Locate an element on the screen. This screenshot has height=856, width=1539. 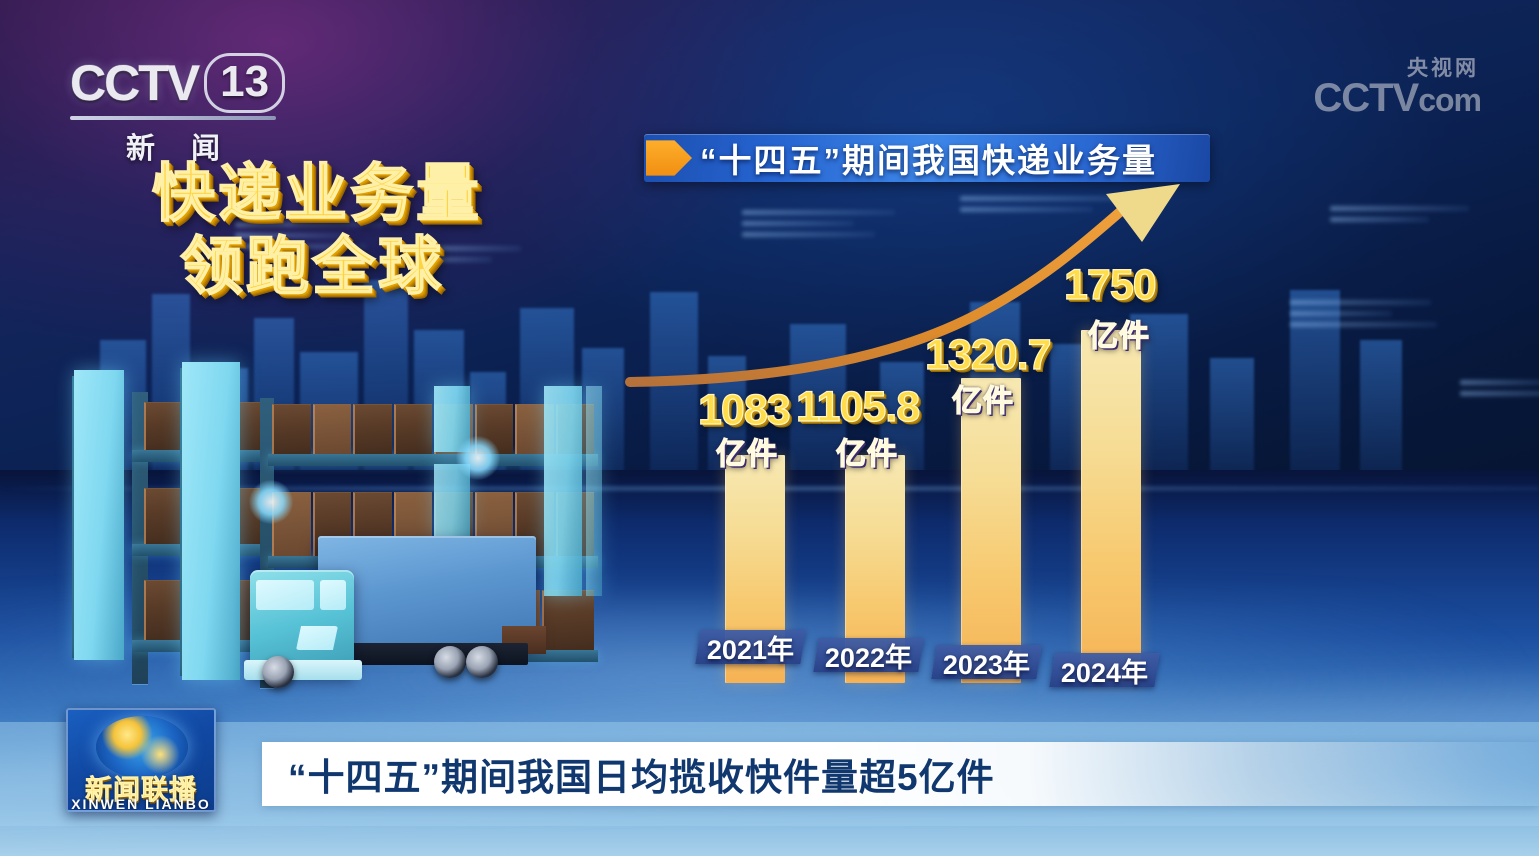
xinwen-lianbo-cn: 新闻联播 is located at coordinates (141, 790).